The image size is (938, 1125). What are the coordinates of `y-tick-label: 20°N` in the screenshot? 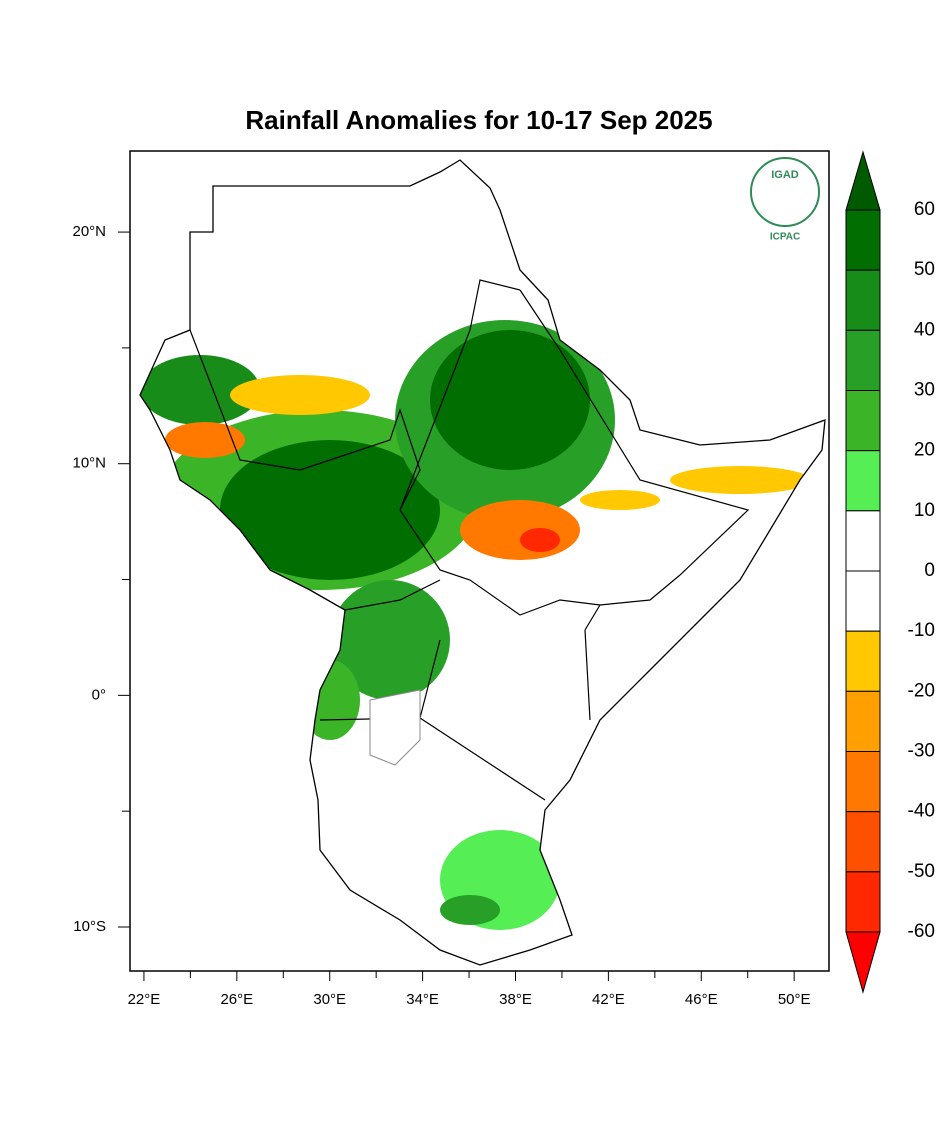 It's located at (89, 231).